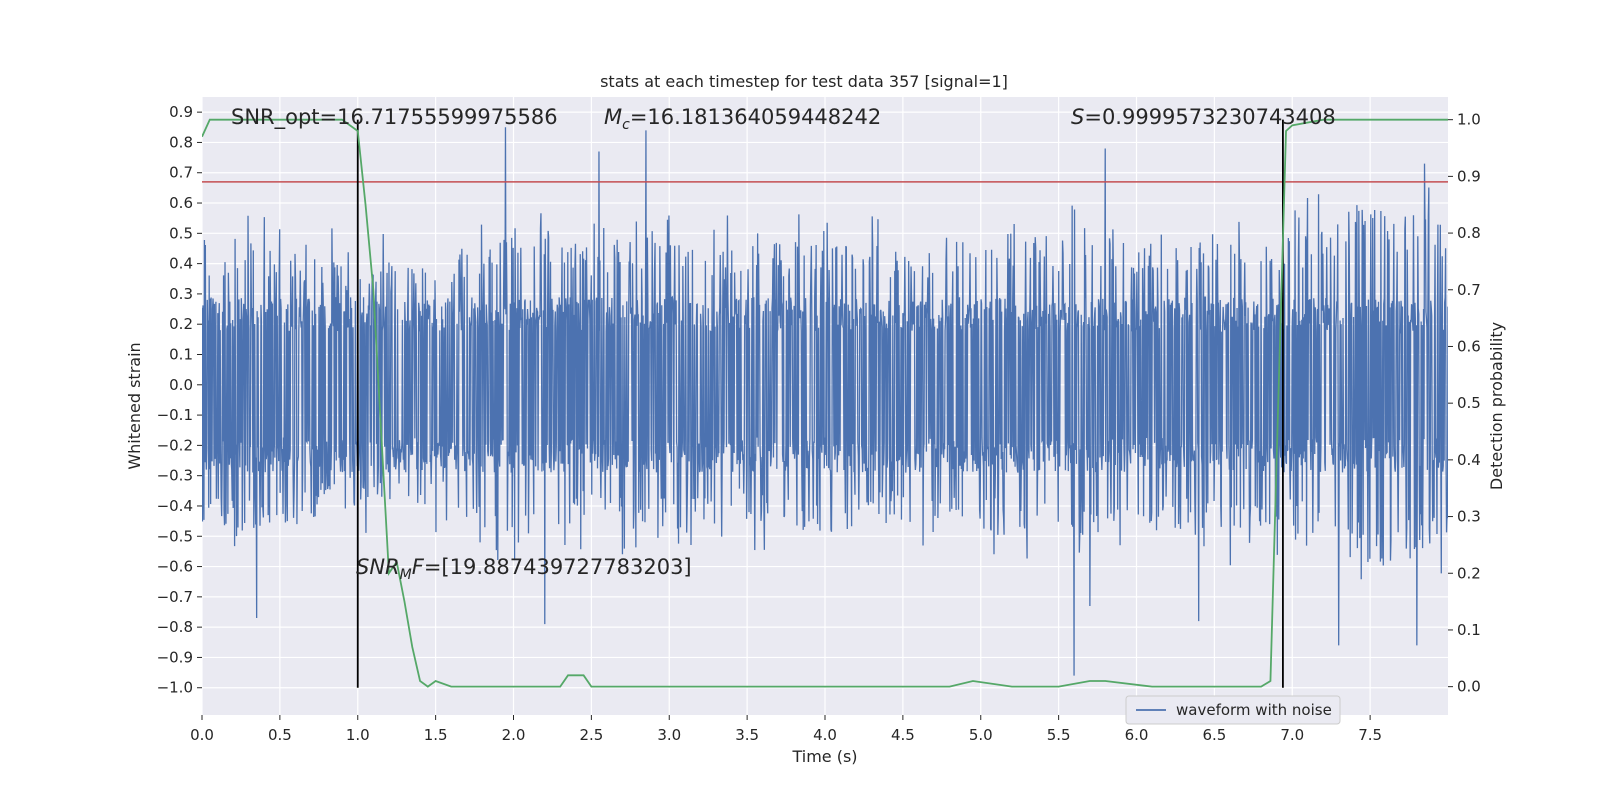 Image resolution: width=1600 pixels, height=800 pixels. I want to click on y-tick-label: −0.2, so click(175, 445).